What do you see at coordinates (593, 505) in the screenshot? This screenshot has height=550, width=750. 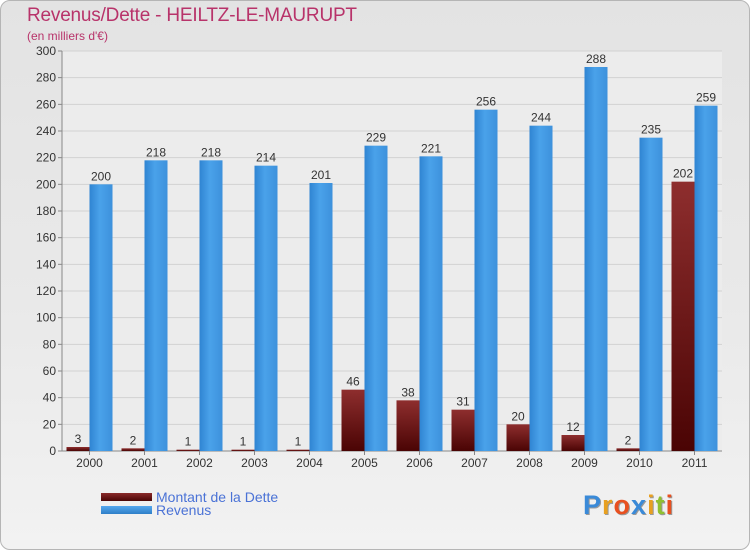 I see `logo-letter: P` at bounding box center [593, 505].